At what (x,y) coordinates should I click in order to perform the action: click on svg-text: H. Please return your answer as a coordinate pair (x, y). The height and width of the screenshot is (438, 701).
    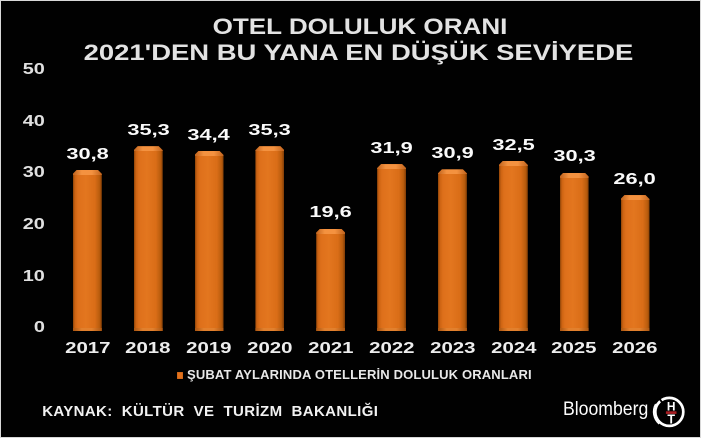
    Looking at the image, I should click on (671, 406).